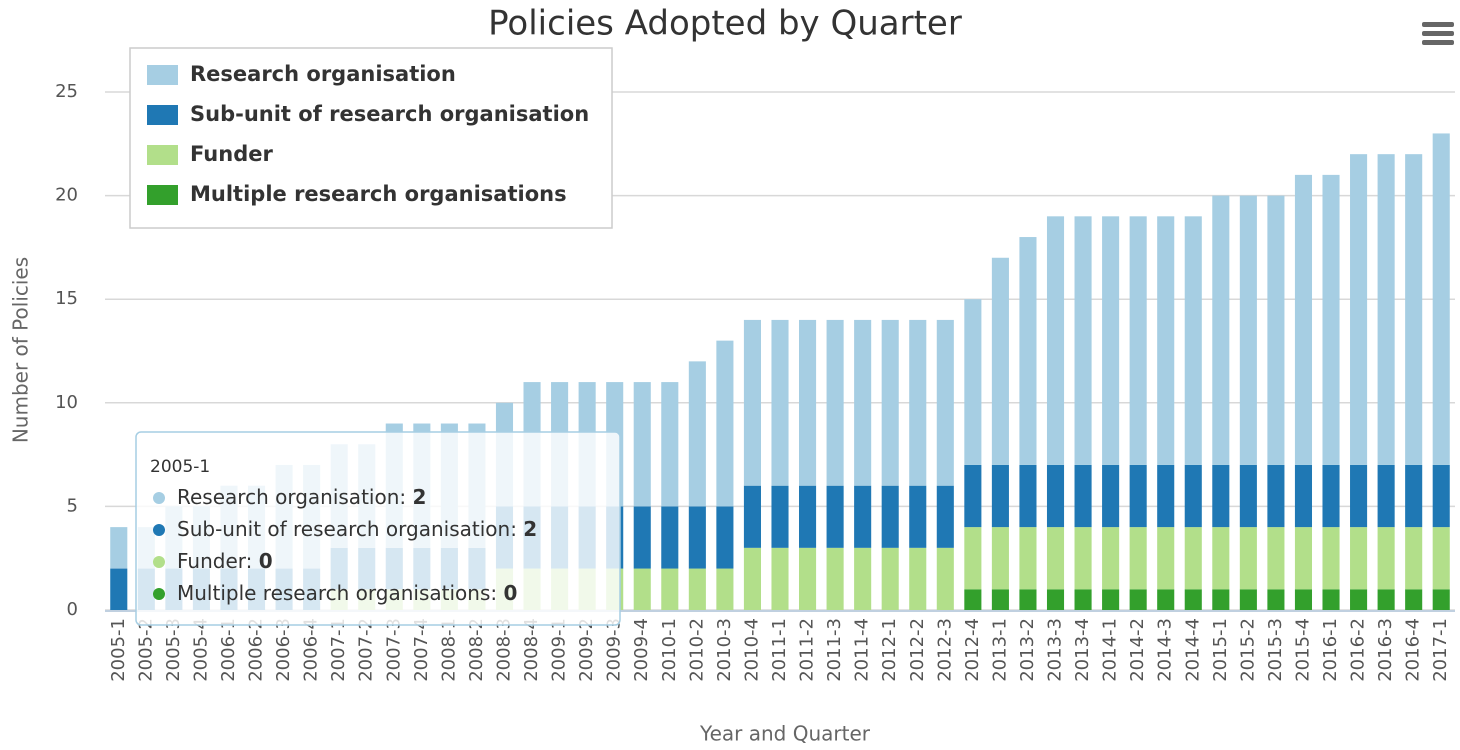 Image resolution: width=1460 pixels, height=750 pixels. Describe the element at coordinates (1440, 650) in the screenshot. I see `x-tick-label: 2017-1` at that location.